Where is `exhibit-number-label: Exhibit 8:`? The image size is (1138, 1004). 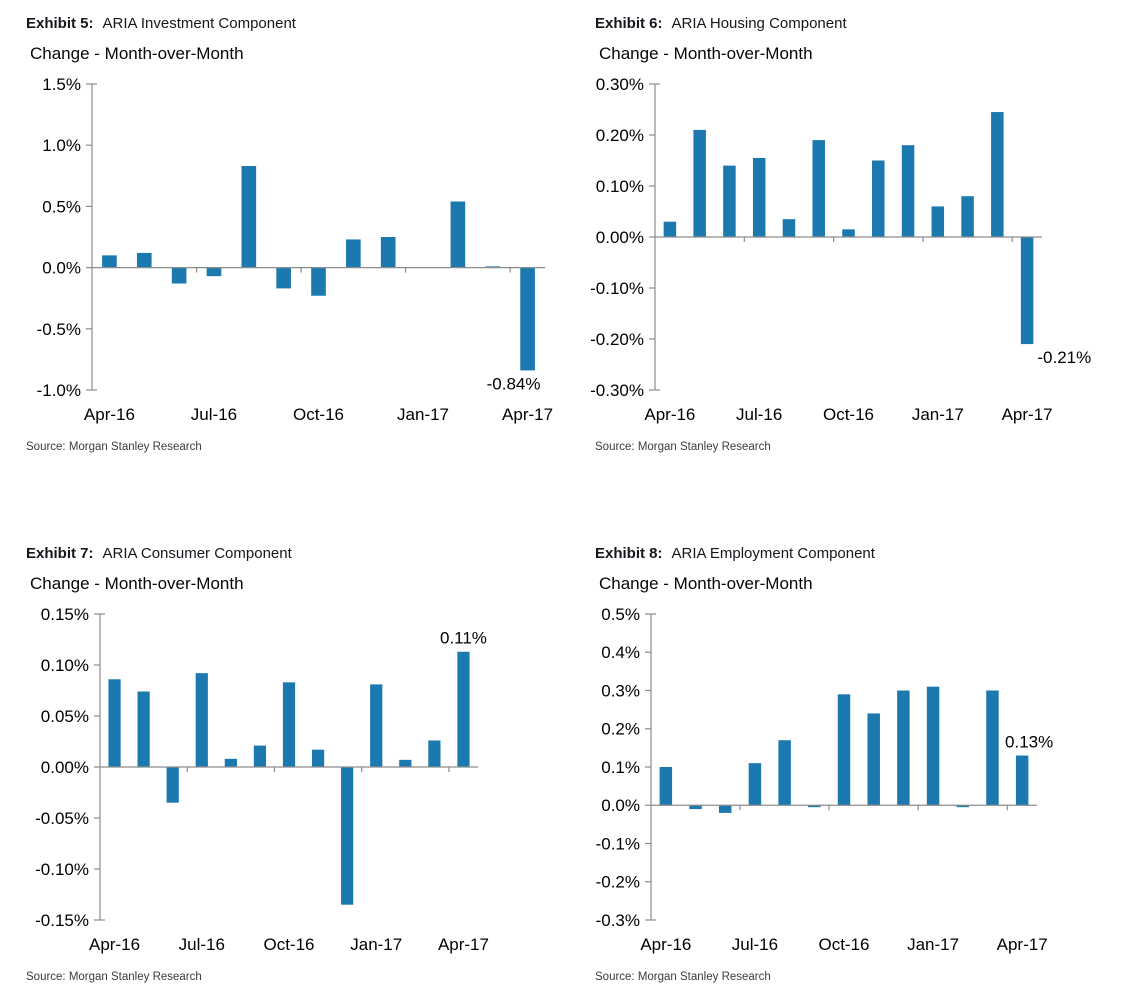
exhibit-number-label: Exhibit 8: is located at coordinates (629, 553).